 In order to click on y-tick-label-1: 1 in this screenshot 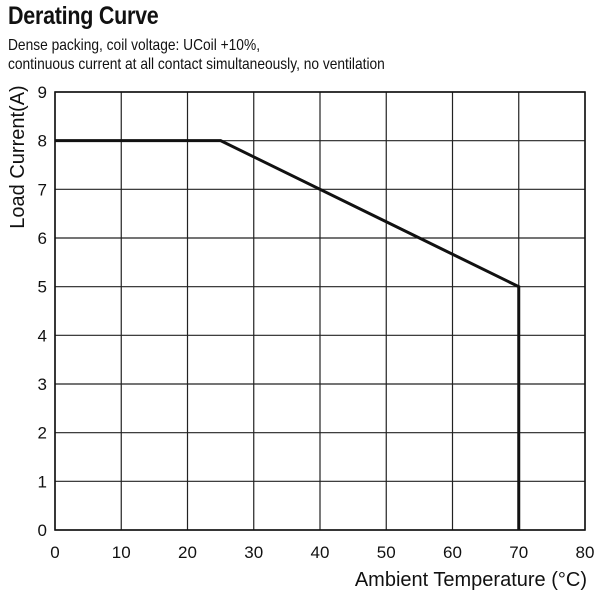, I will do `click(42, 481)`.